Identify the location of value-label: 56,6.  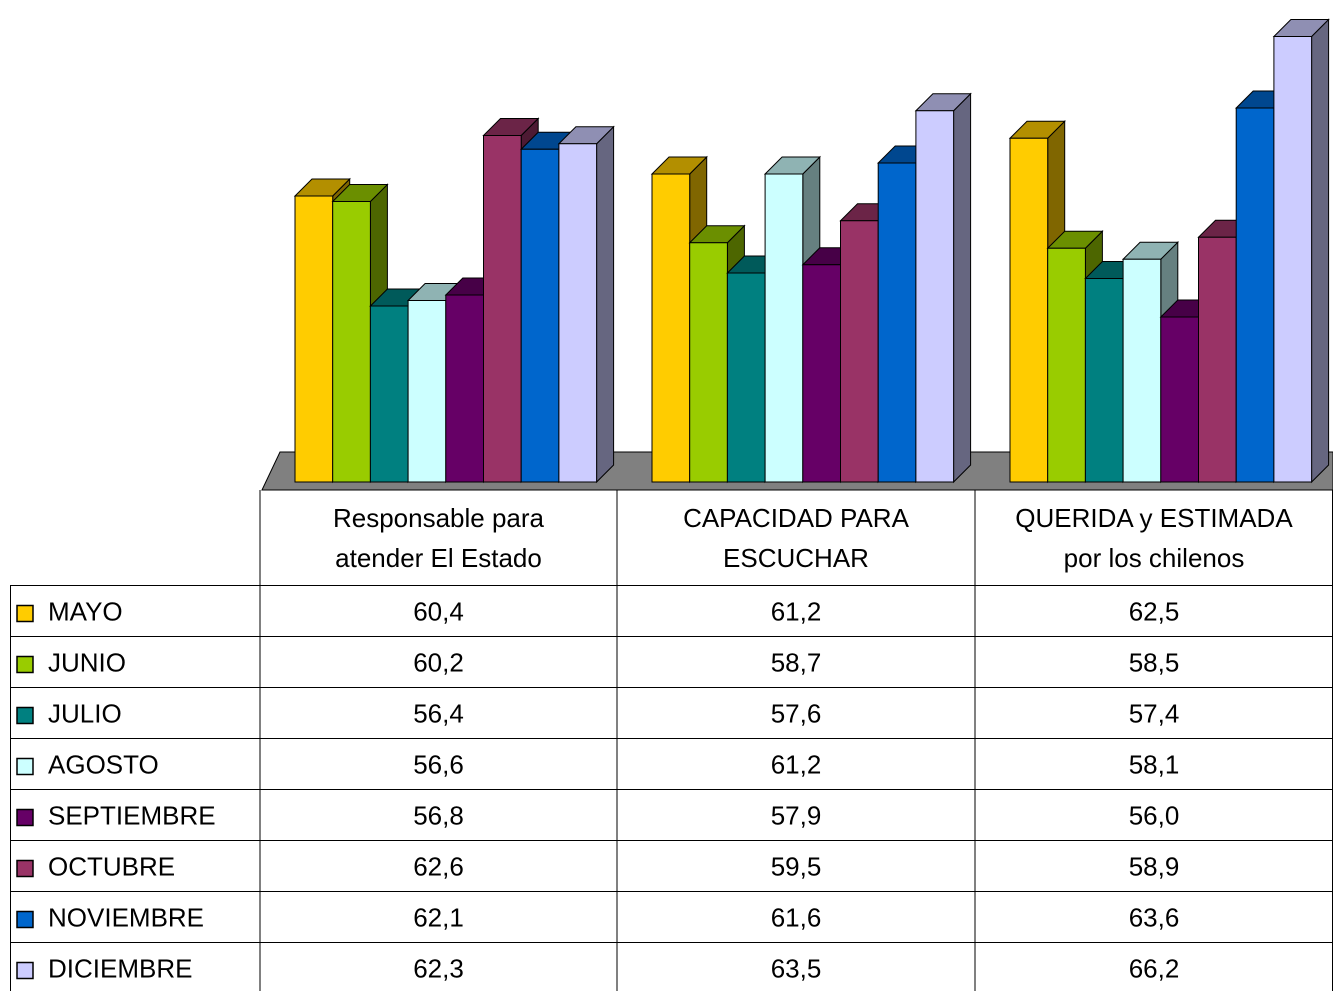
(438, 764).